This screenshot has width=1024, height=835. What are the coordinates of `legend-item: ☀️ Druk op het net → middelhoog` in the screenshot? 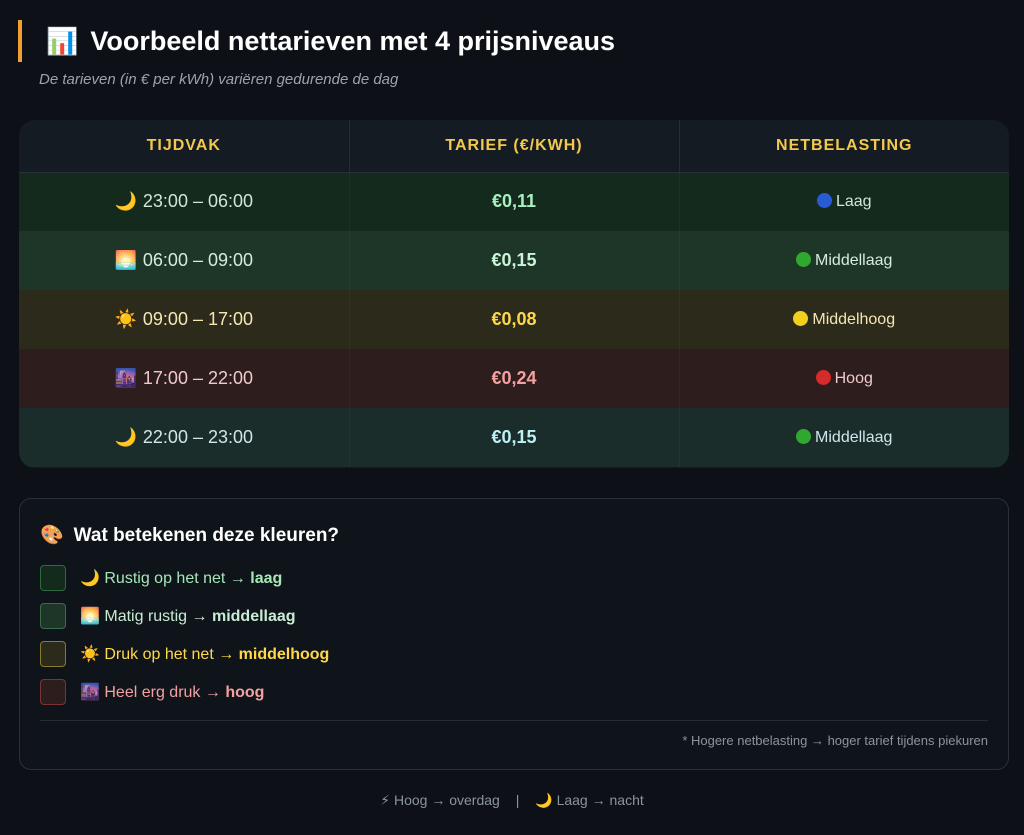 It's located at (184, 654).